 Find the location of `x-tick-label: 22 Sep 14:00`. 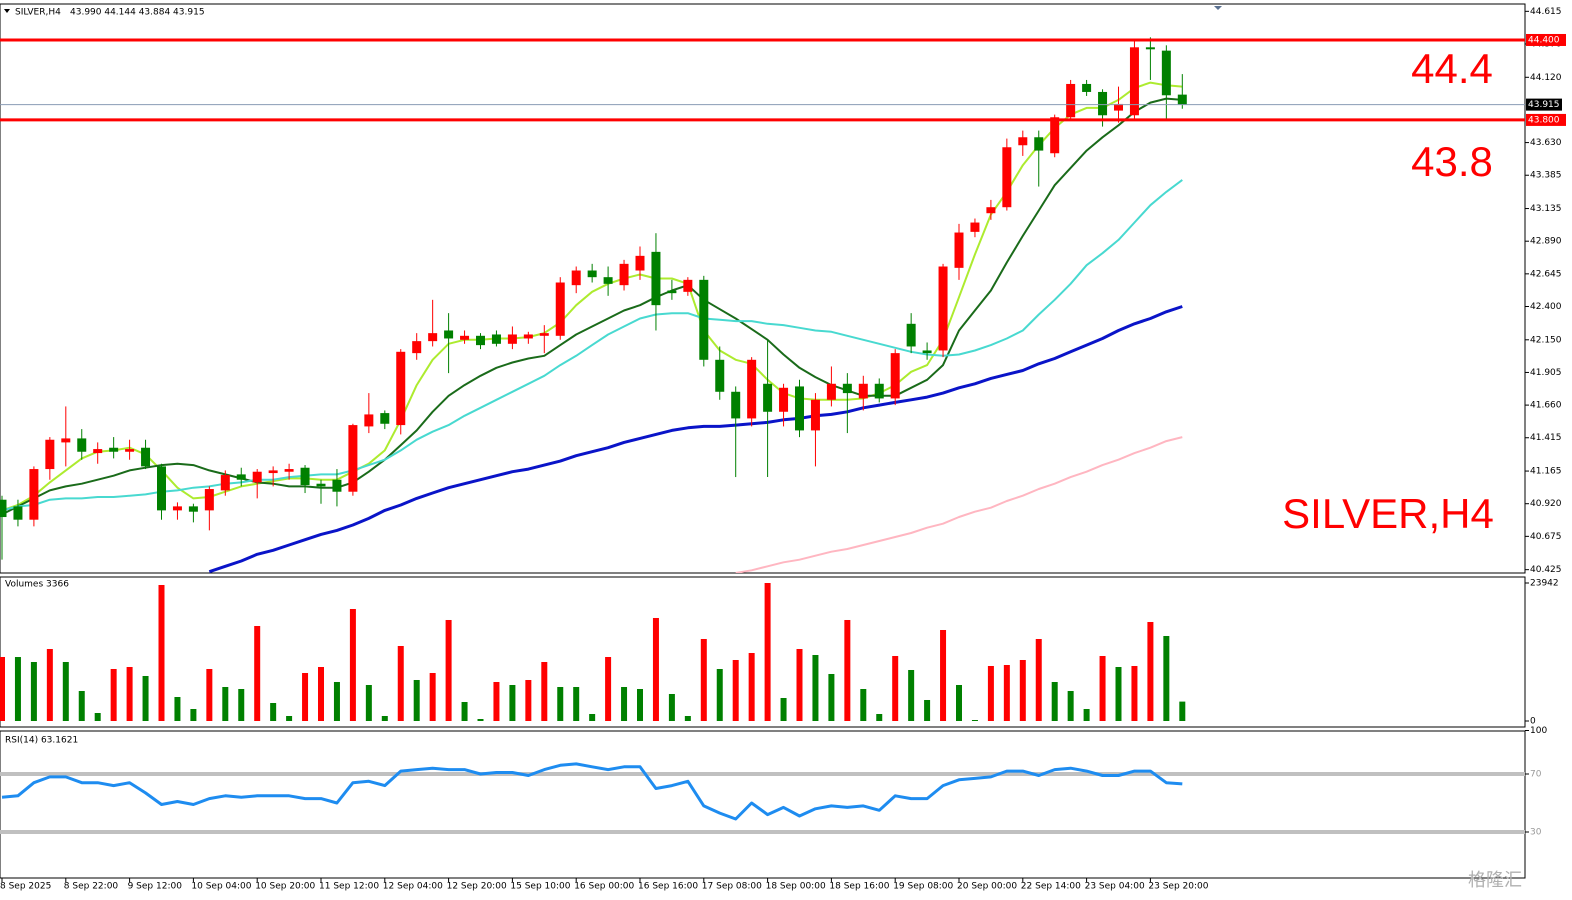

x-tick-label: 22 Sep 14:00 is located at coordinates (1051, 887).